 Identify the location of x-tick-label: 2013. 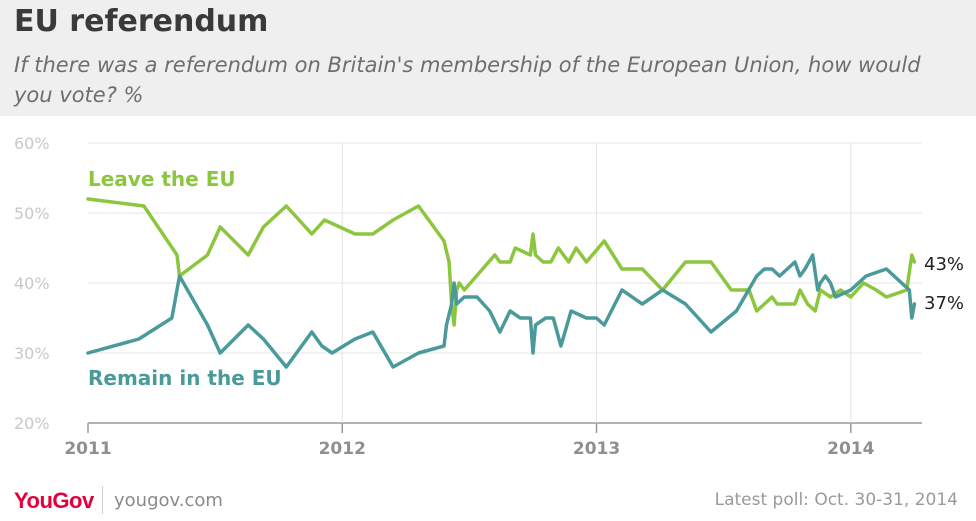
(596, 449).